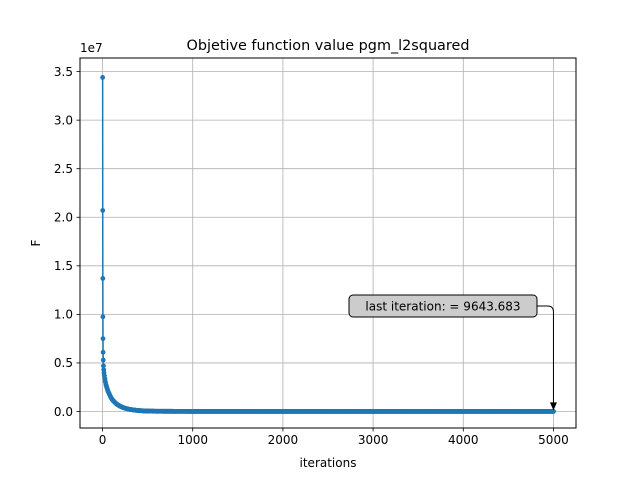 The height and width of the screenshot is (480, 640). What do you see at coordinates (63, 315) in the screenshot?
I see `y-tick-label: 1.0` at bounding box center [63, 315].